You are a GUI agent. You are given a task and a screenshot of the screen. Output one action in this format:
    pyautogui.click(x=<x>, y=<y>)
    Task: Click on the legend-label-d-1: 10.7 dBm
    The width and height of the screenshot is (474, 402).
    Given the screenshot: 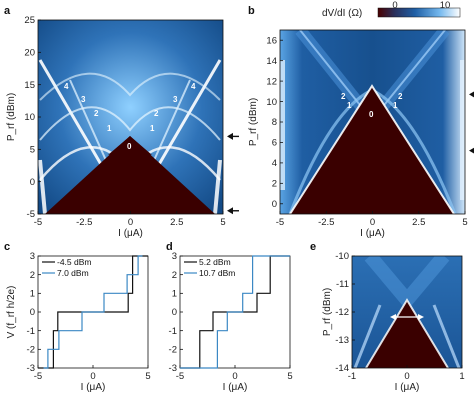 What is the action you would take?
    pyautogui.click(x=217, y=273)
    